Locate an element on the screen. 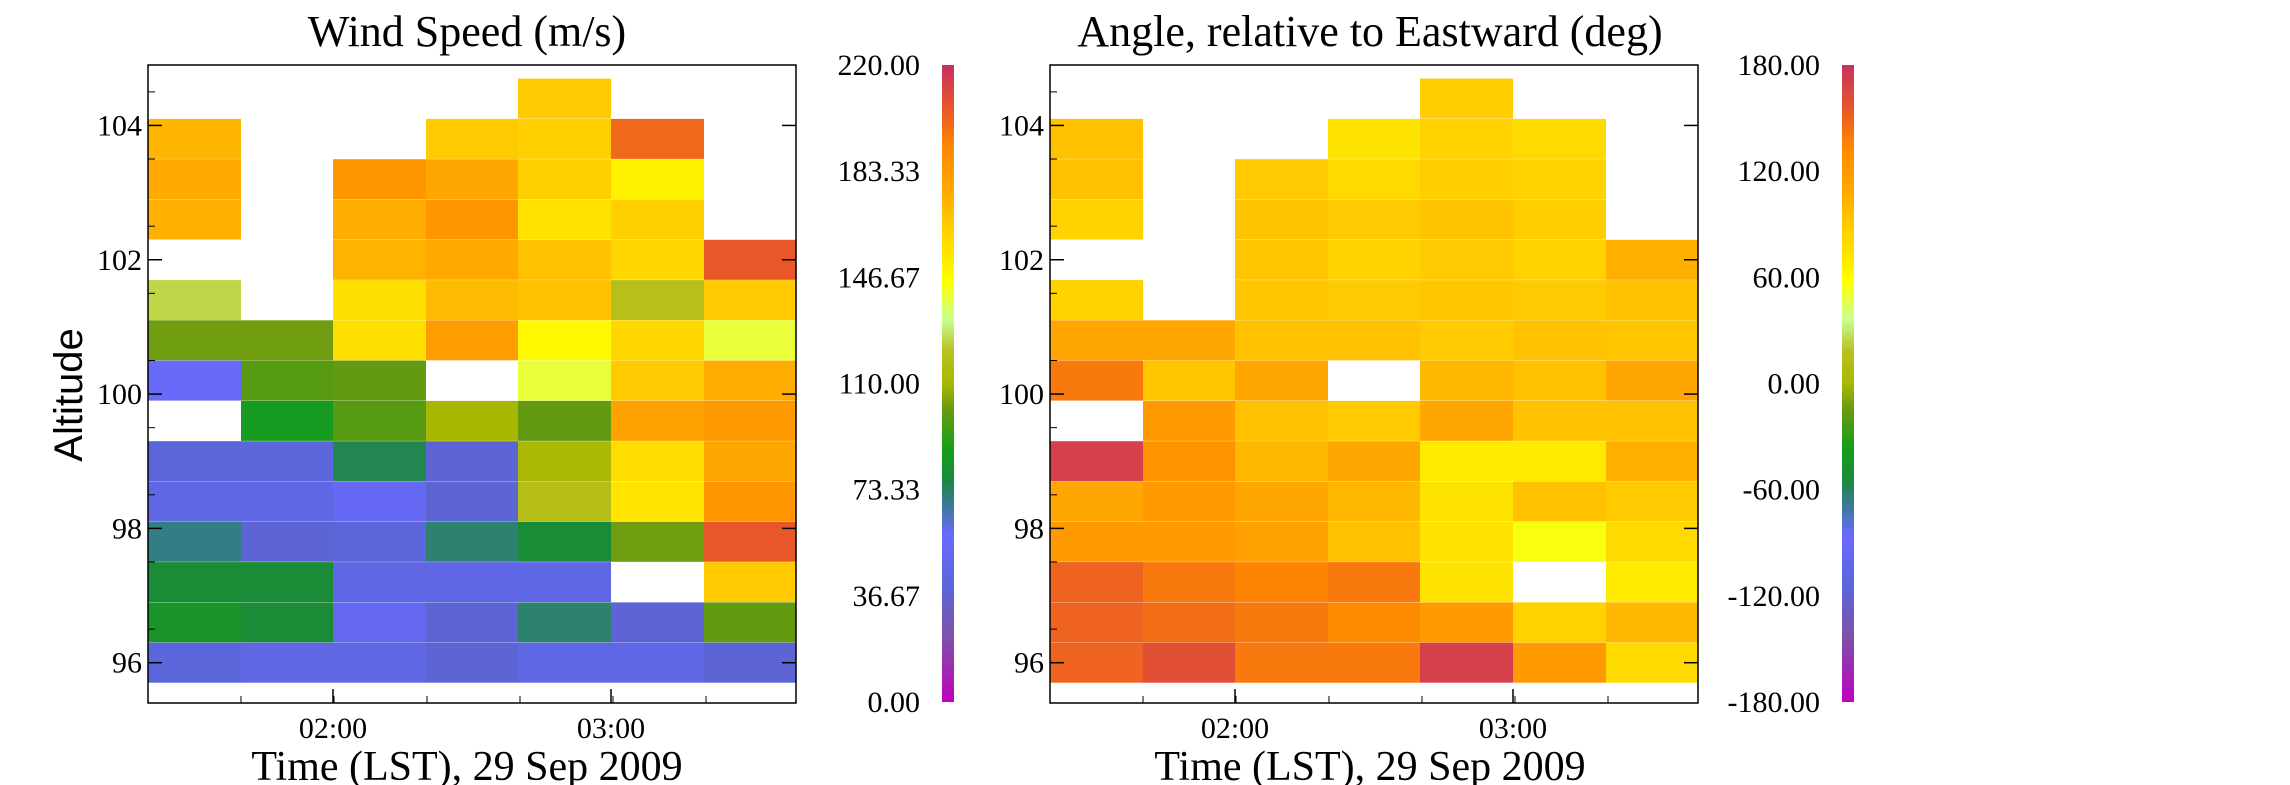 Image resolution: width=2290 pixels, height=785 pixels. x-tick-label: 02:00 is located at coordinates (333, 728).